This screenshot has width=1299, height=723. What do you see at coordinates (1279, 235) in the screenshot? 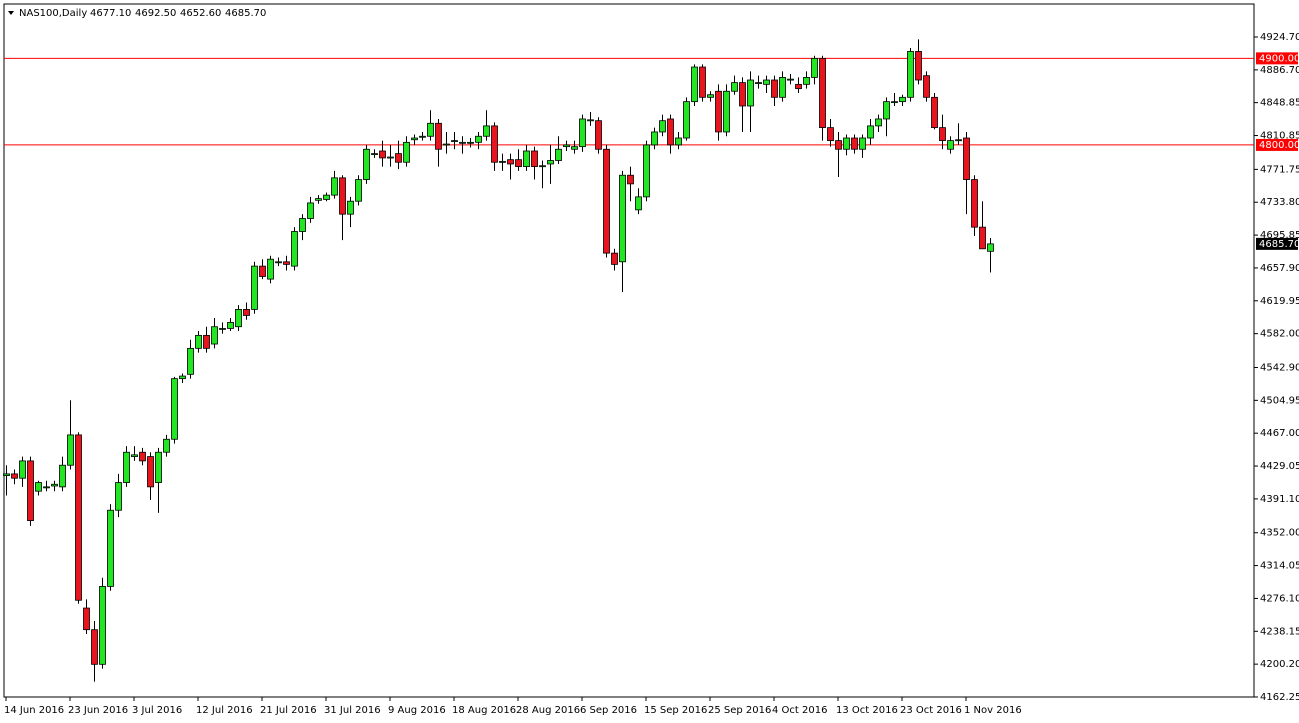
I see `y-tick-label: 4695.85` at bounding box center [1279, 235].